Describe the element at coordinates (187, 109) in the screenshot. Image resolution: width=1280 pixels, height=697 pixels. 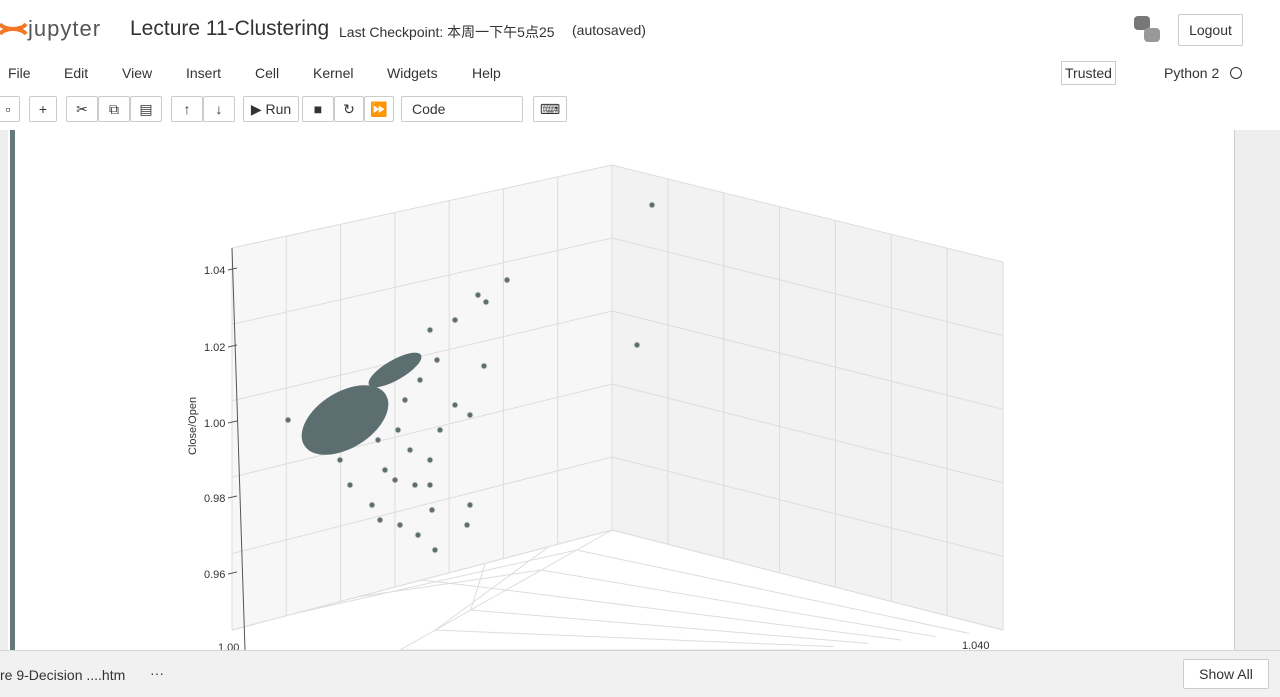
I see `move-up-button: ↑` at that location.